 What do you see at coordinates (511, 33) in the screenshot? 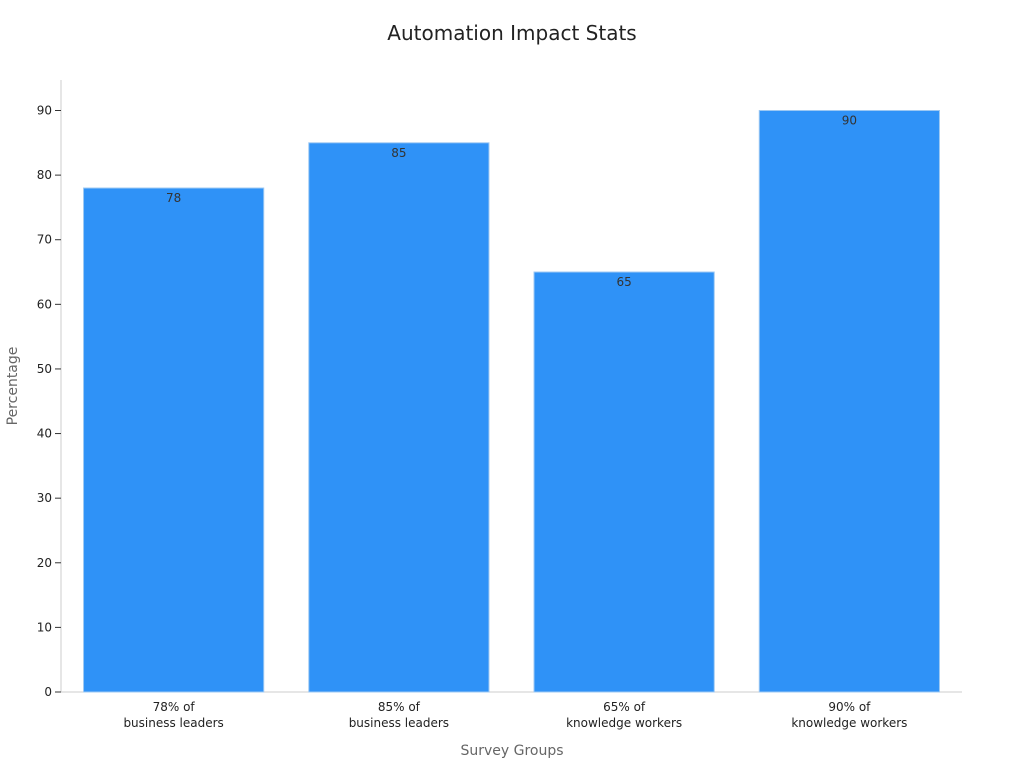
I see `chart-title: Automation Impact Stats` at bounding box center [511, 33].